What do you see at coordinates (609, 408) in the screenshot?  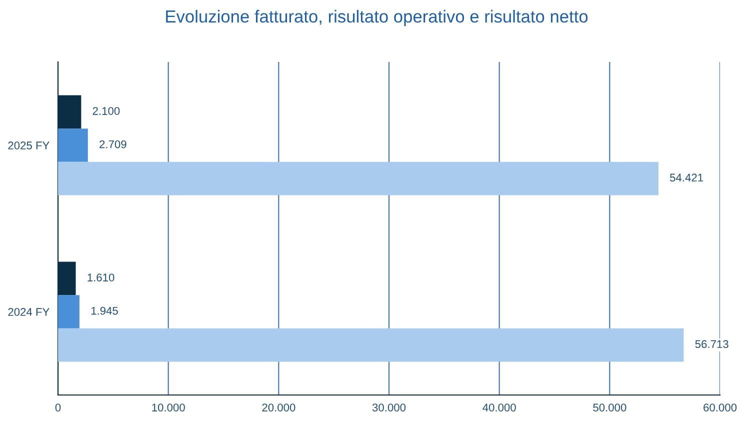 I see `x-tick-label: 50.000` at bounding box center [609, 408].